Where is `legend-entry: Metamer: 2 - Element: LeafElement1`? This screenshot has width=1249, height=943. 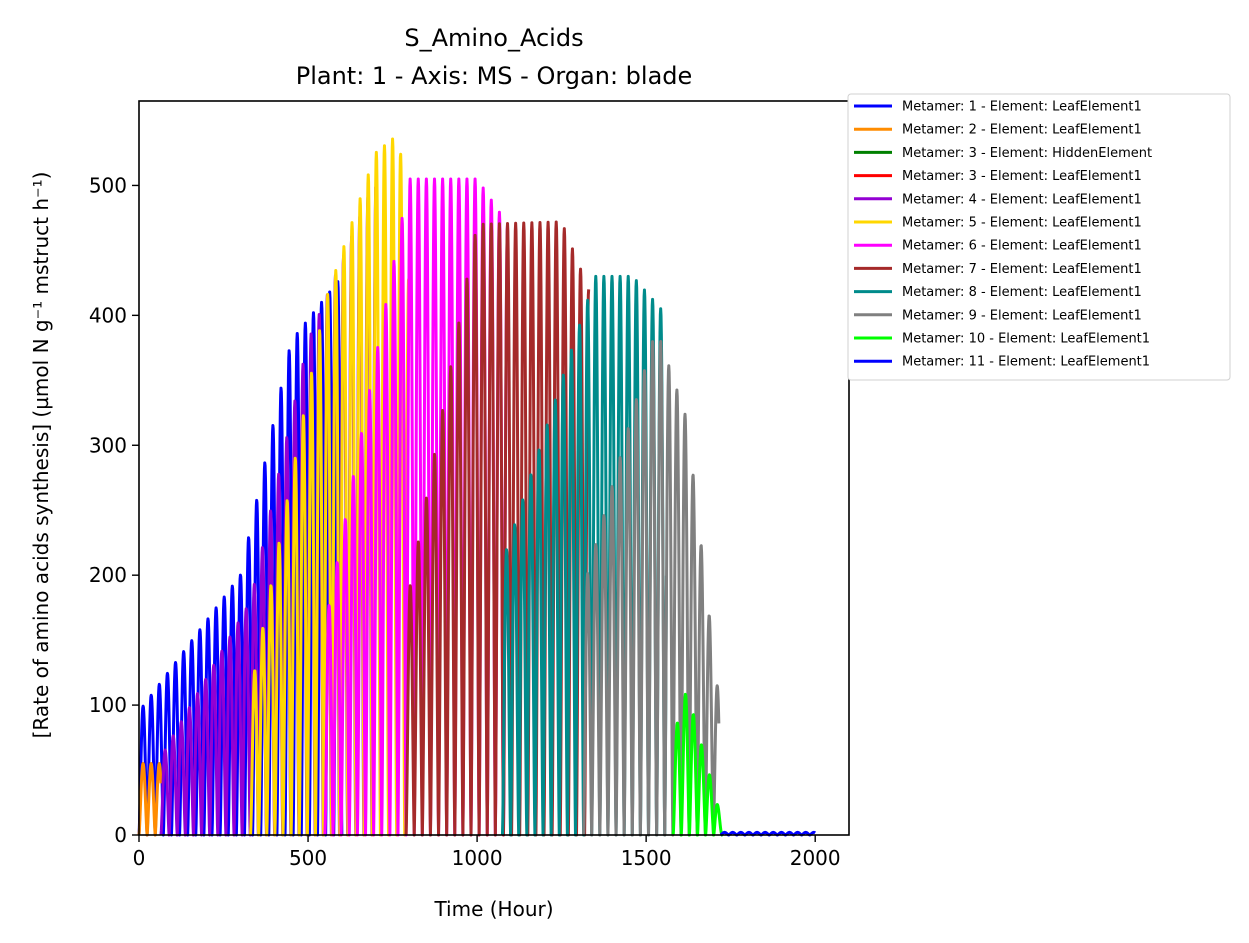 legend-entry: Metamer: 2 - Element: LeafElement1 is located at coordinates (1022, 130).